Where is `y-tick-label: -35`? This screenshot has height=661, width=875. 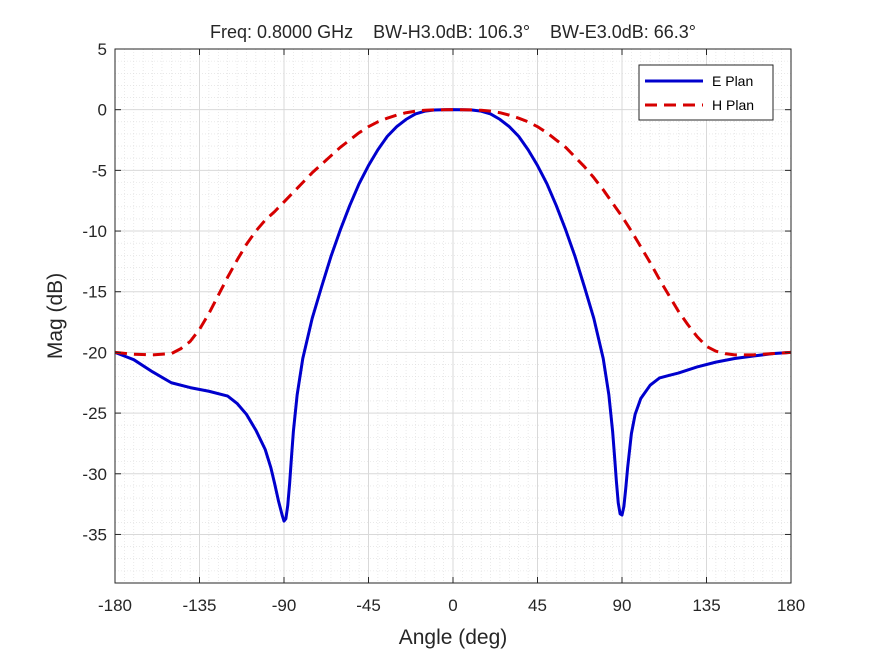
y-tick-label: -35 is located at coordinates (94, 534).